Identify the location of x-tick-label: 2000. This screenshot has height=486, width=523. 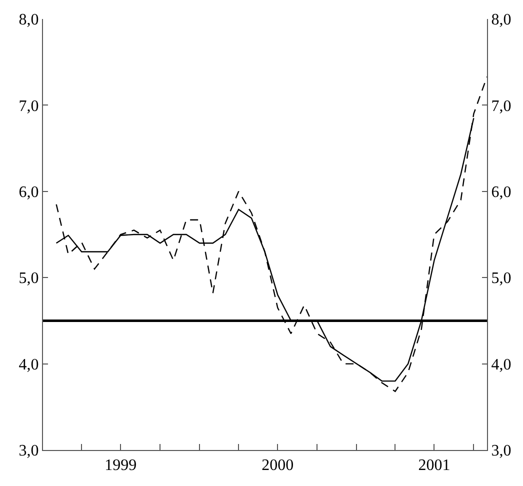
(278, 465).